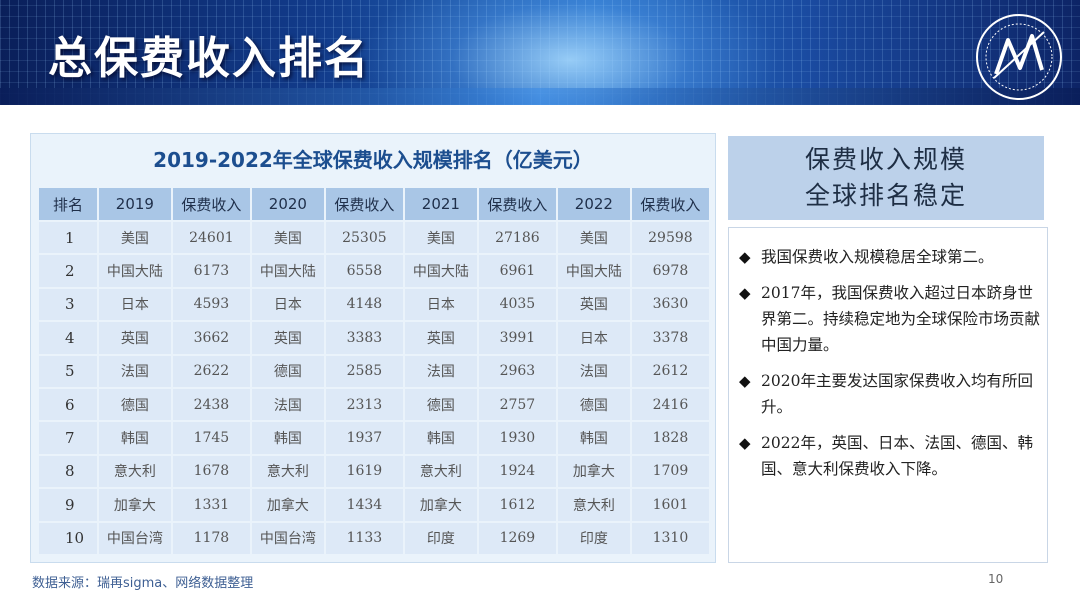 This screenshot has width=1080, height=604. Describe the element at coordinates (211, 538) in the screenshot. I see `premium-value-cell: 1178` at that location.